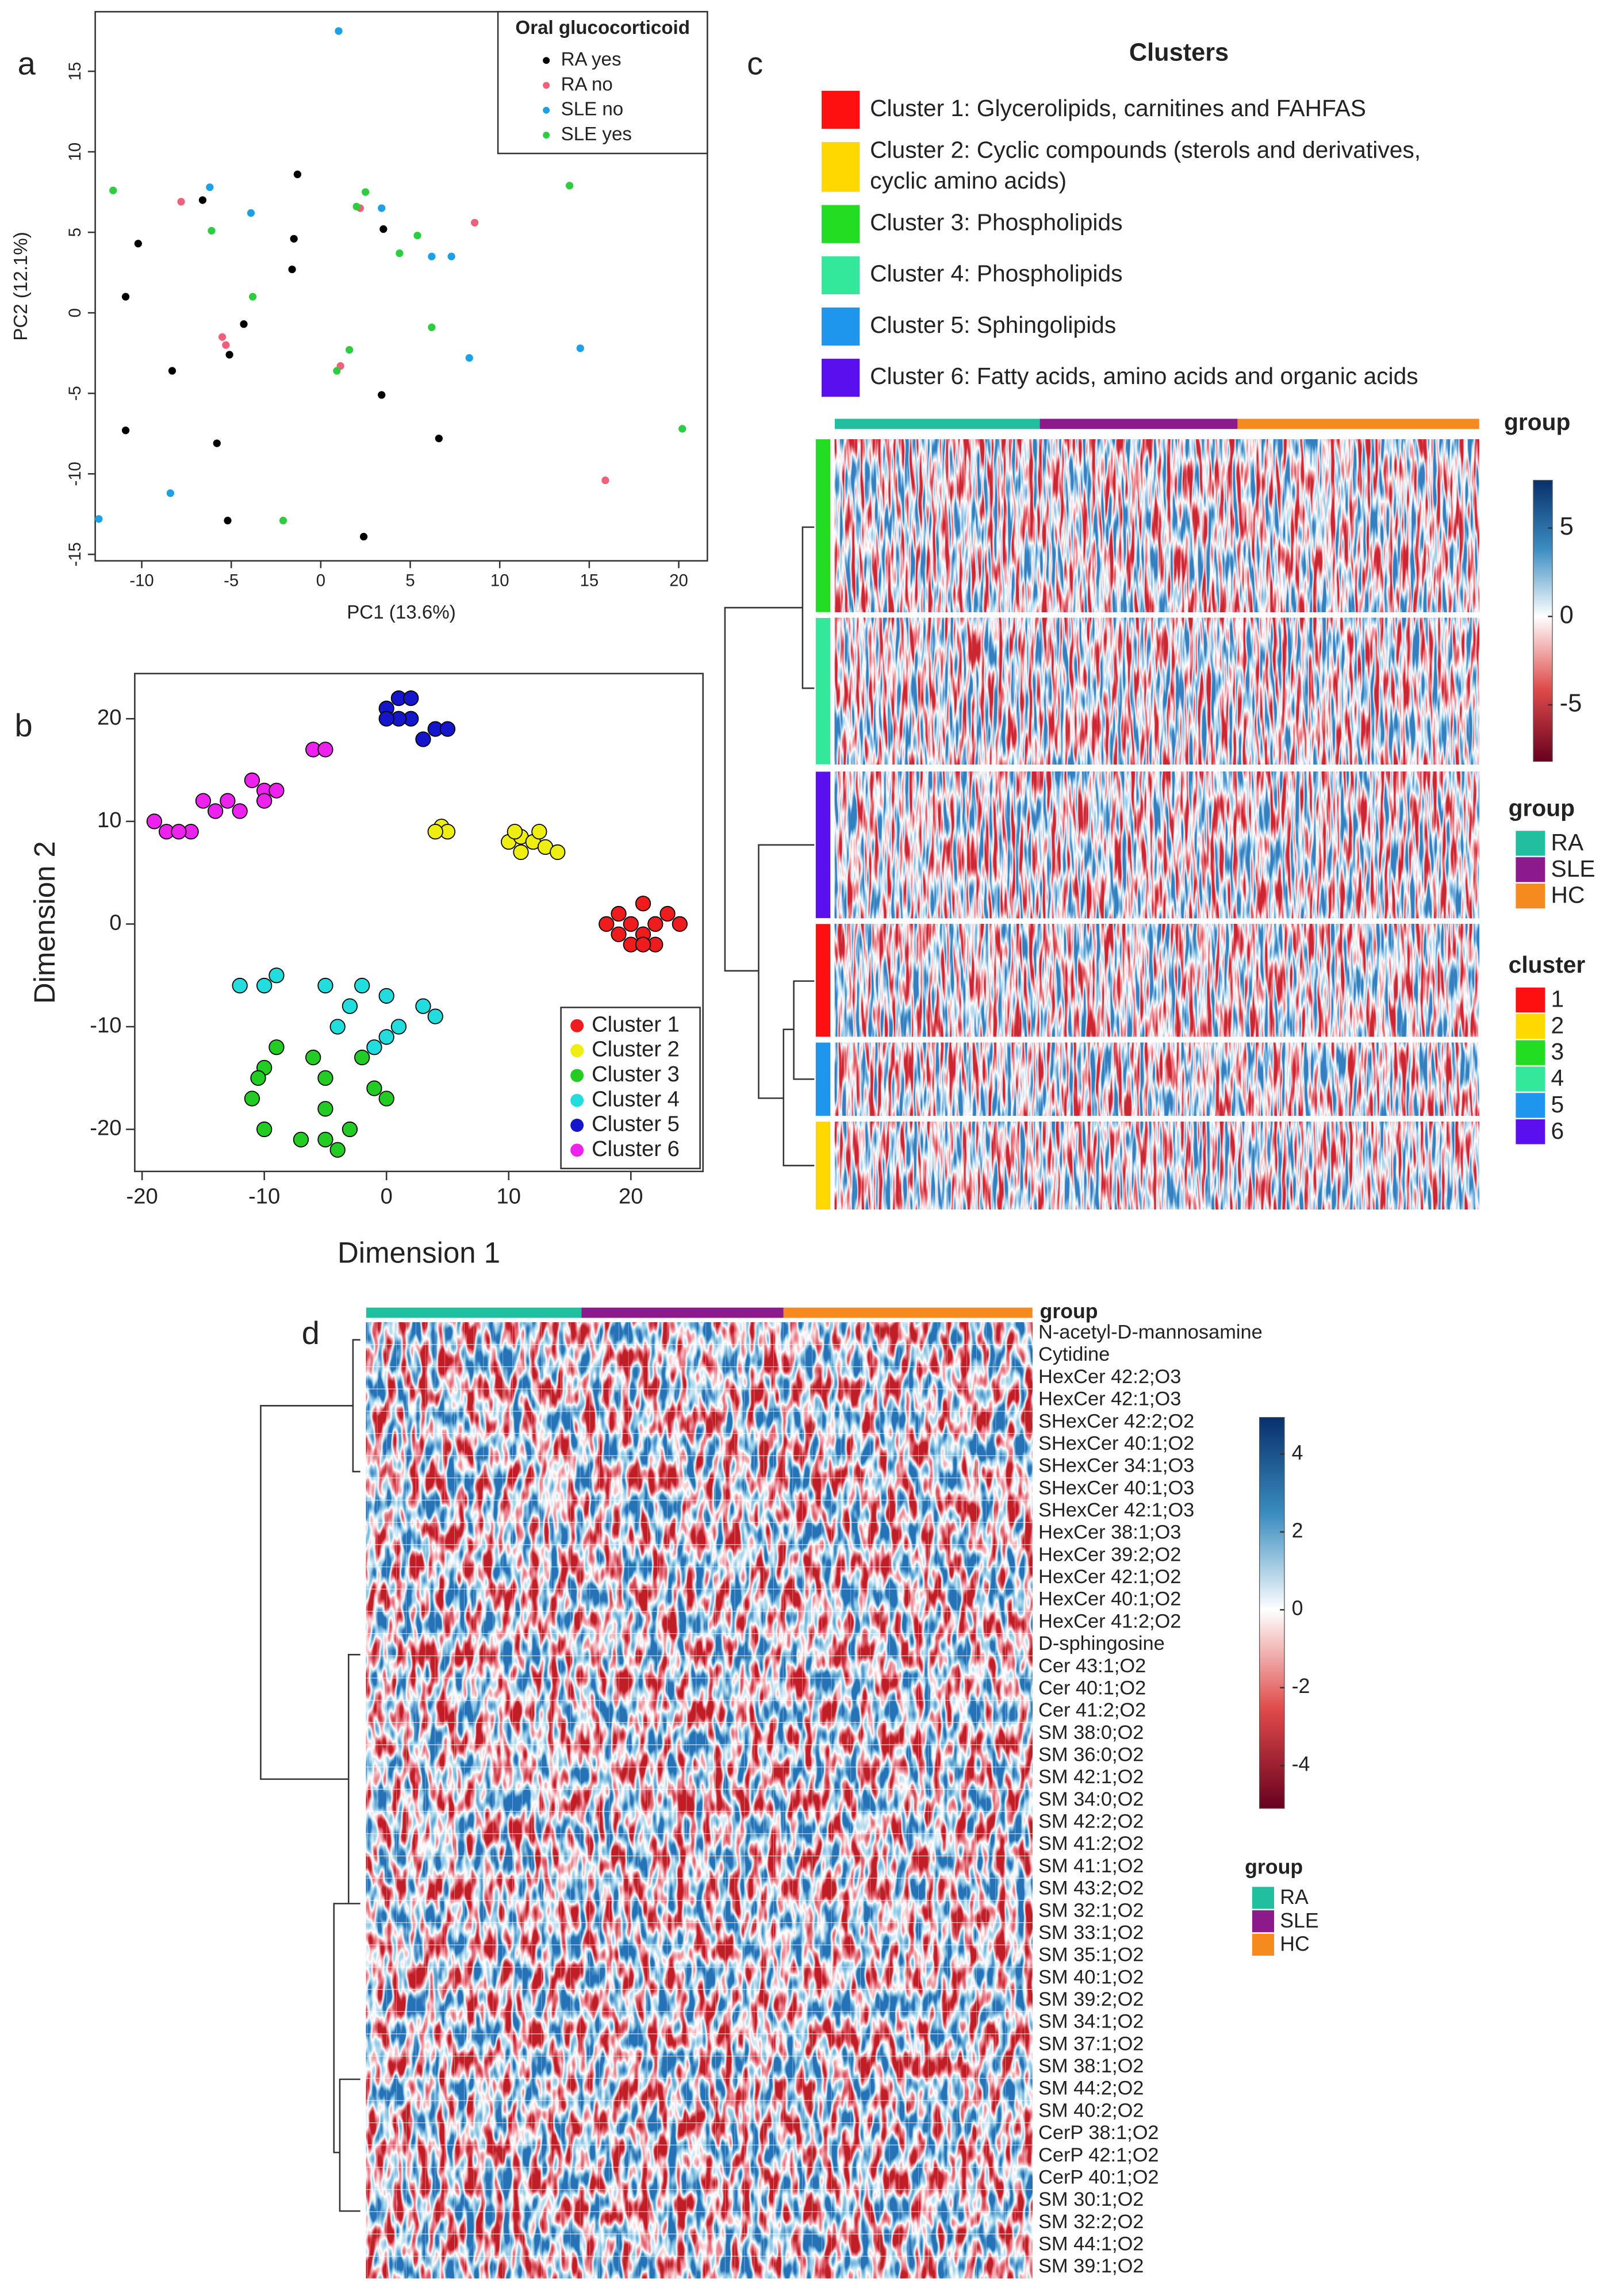 This screenshot has width=1611, height=2296. What do you see at coordinates (636, 1024) in the screenshot?
I see `legend-label: Cluster 1` at bounding box center [636, 1024].